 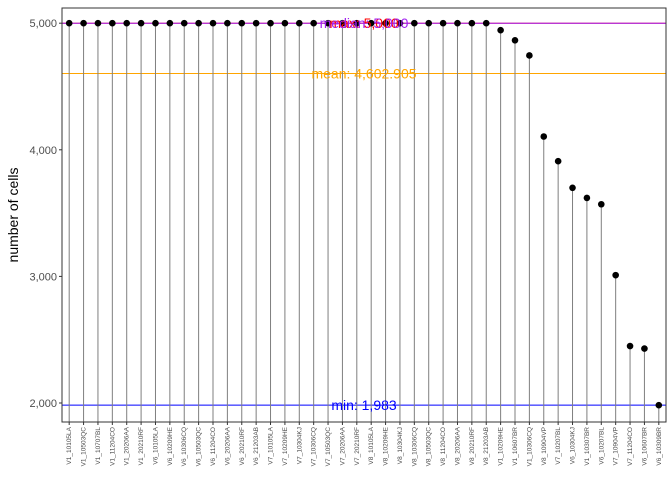 I want to click on y-tick-label: 2,000, so click(x=43, y=404).